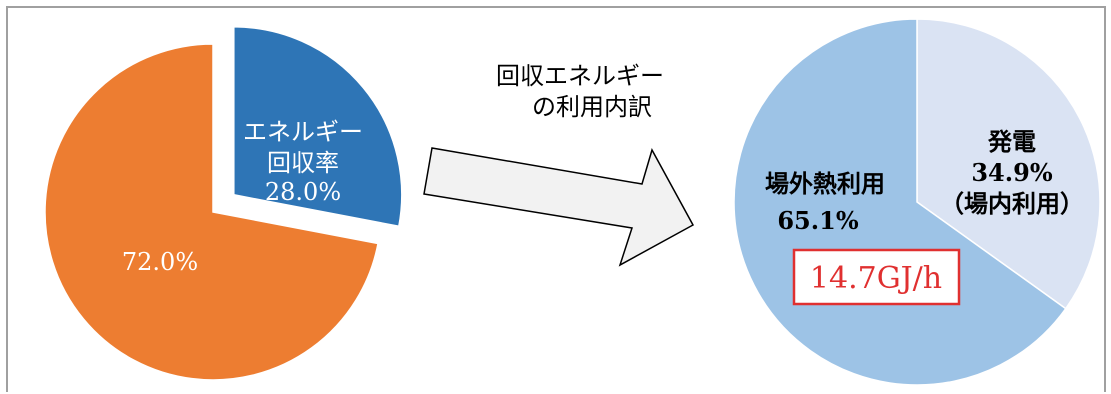 This screenshot has width=1111, height=394. I want to click on slice-label-recovery-value: 28.0%, so click(303, 192).